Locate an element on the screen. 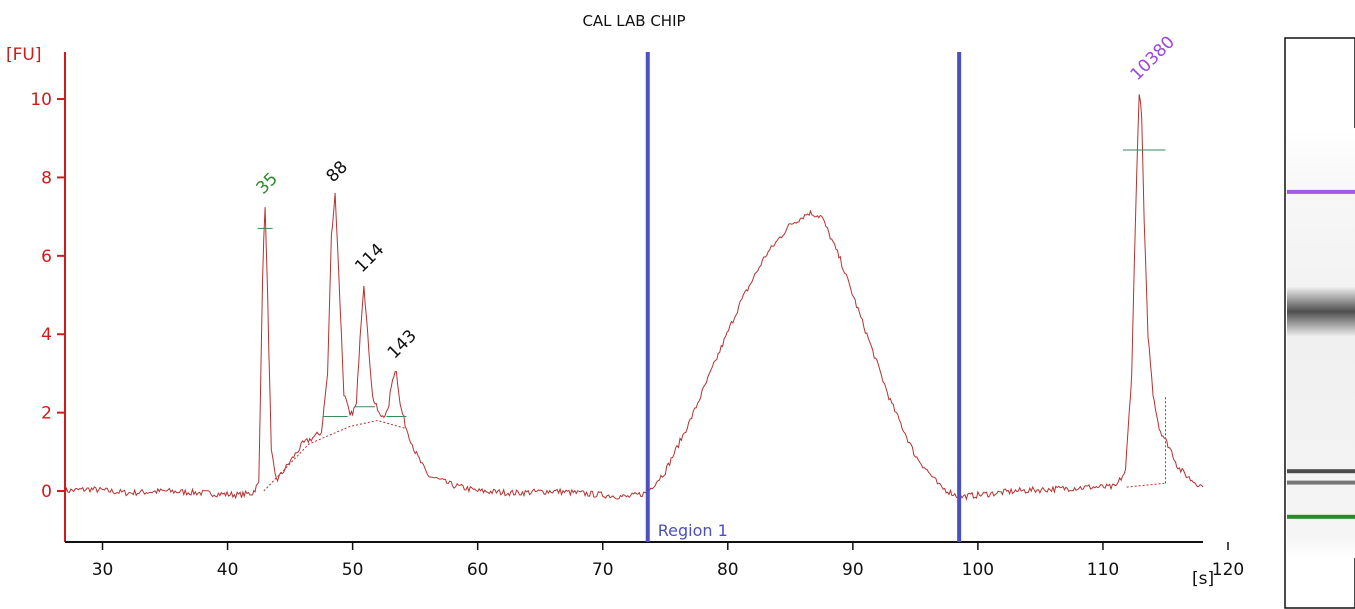 Image resolution: width=1355 pixels, height=609 pixels. x-tick-label: 110 is located at coordinates (1103, 570).